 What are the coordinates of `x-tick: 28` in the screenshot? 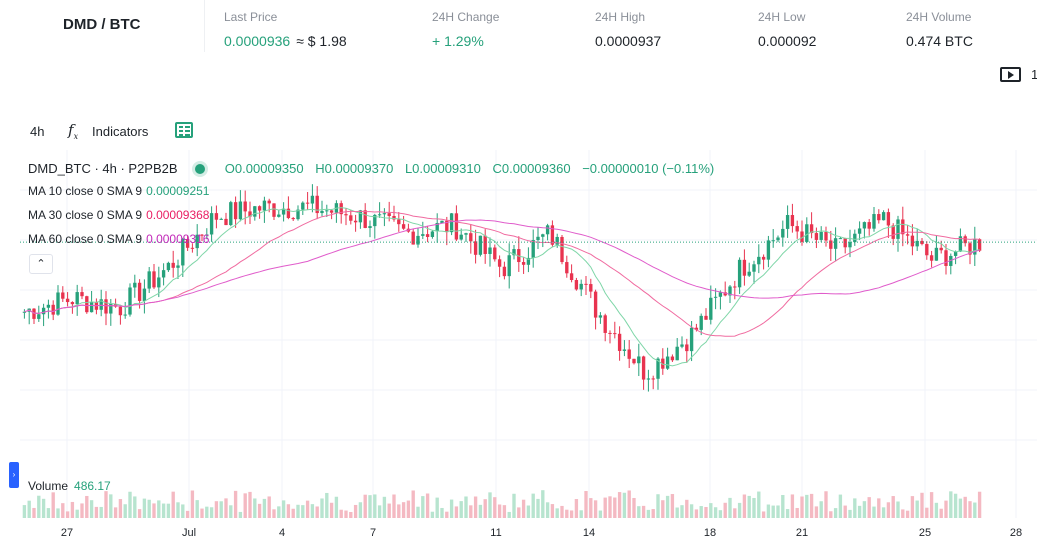 It's located at (1016, 533).